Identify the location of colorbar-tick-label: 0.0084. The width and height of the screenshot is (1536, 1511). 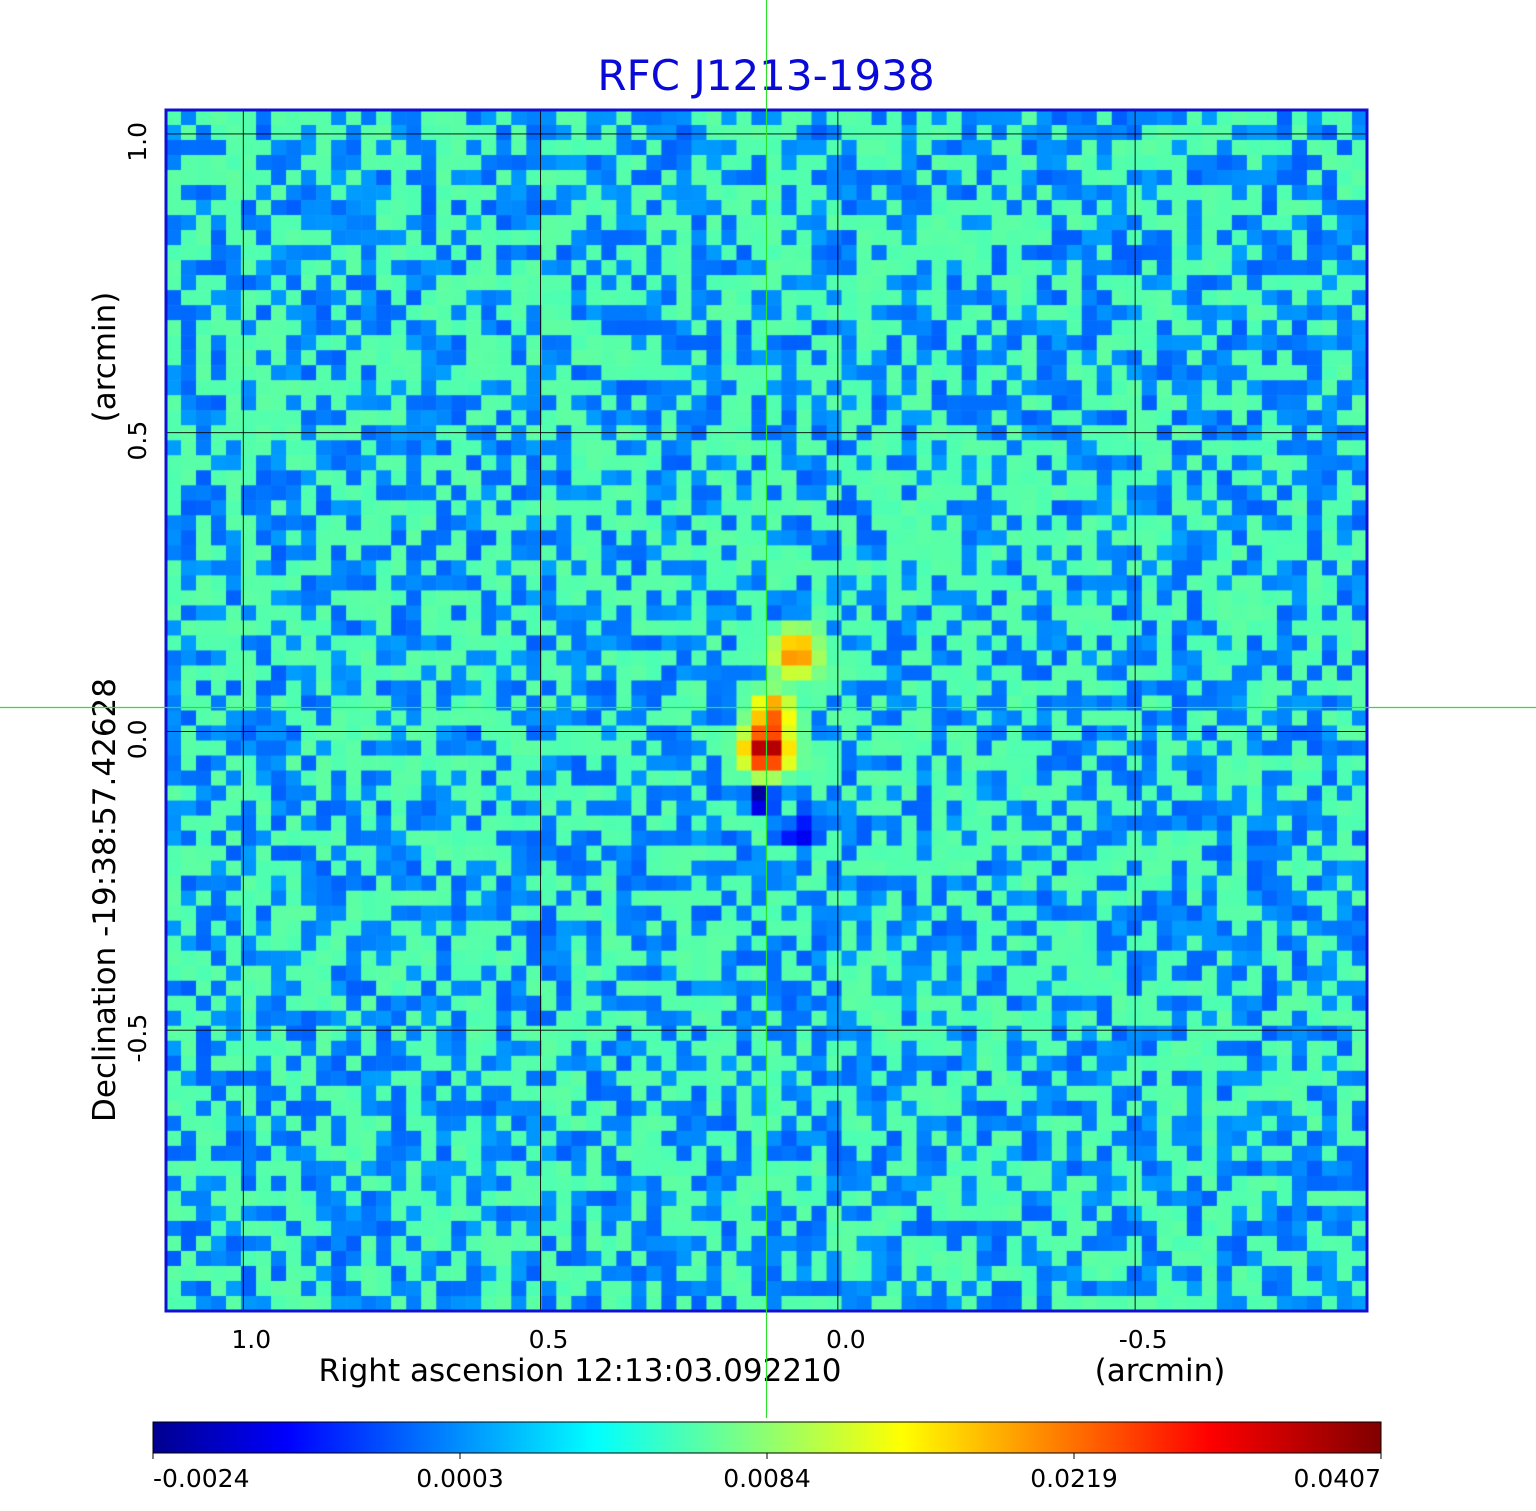
(766, 1478).